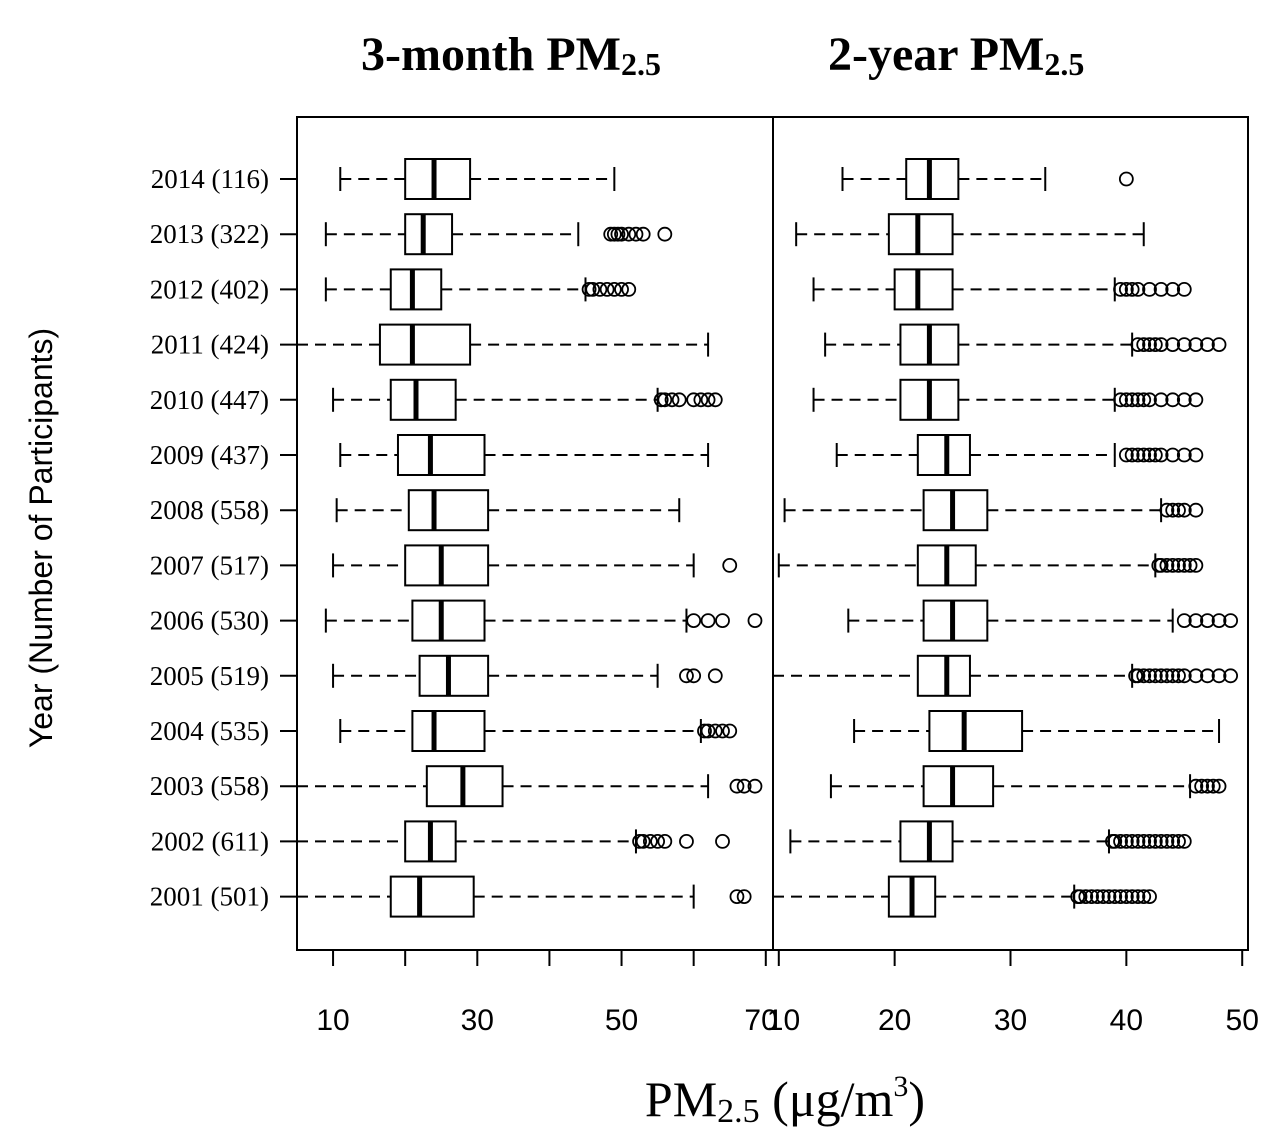 The image size is (1280, 1133). Describe the element at coordinates (41, 538) in the screenshot. I see `y-axis-title: Year (Number of Participants)` at that location.